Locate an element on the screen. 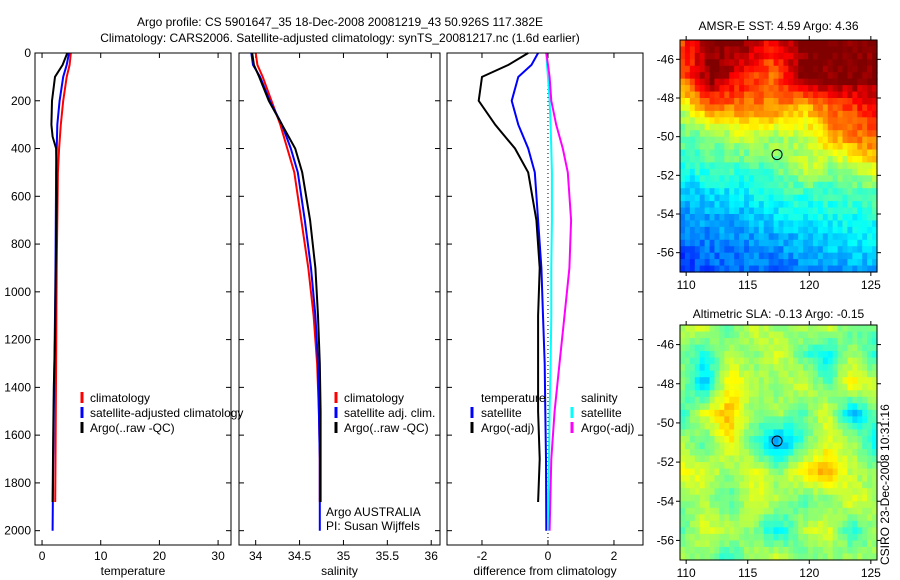 This screenshot has width=900, height=580. y-tick-label: -46 is located at coordinates (666, 345).